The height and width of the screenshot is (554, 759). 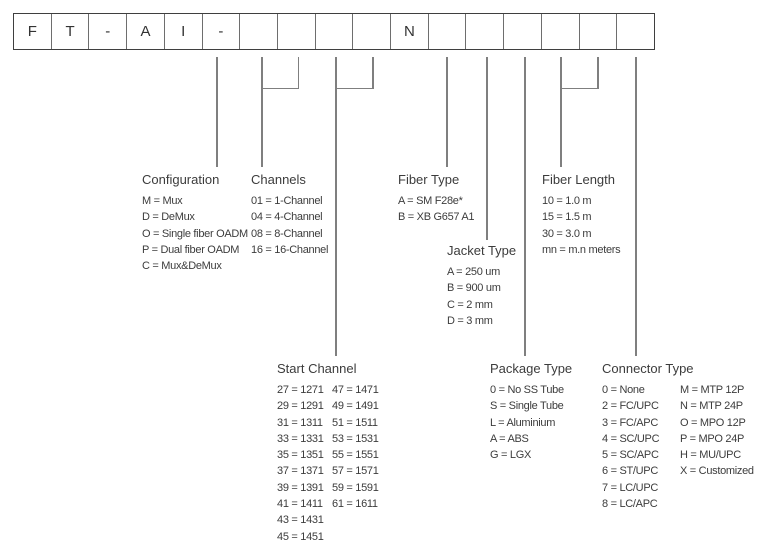 What do you see at coordinates (33, 31) in the screenshot?
I see `code-box-1: F` at bounding box center [33, 31].